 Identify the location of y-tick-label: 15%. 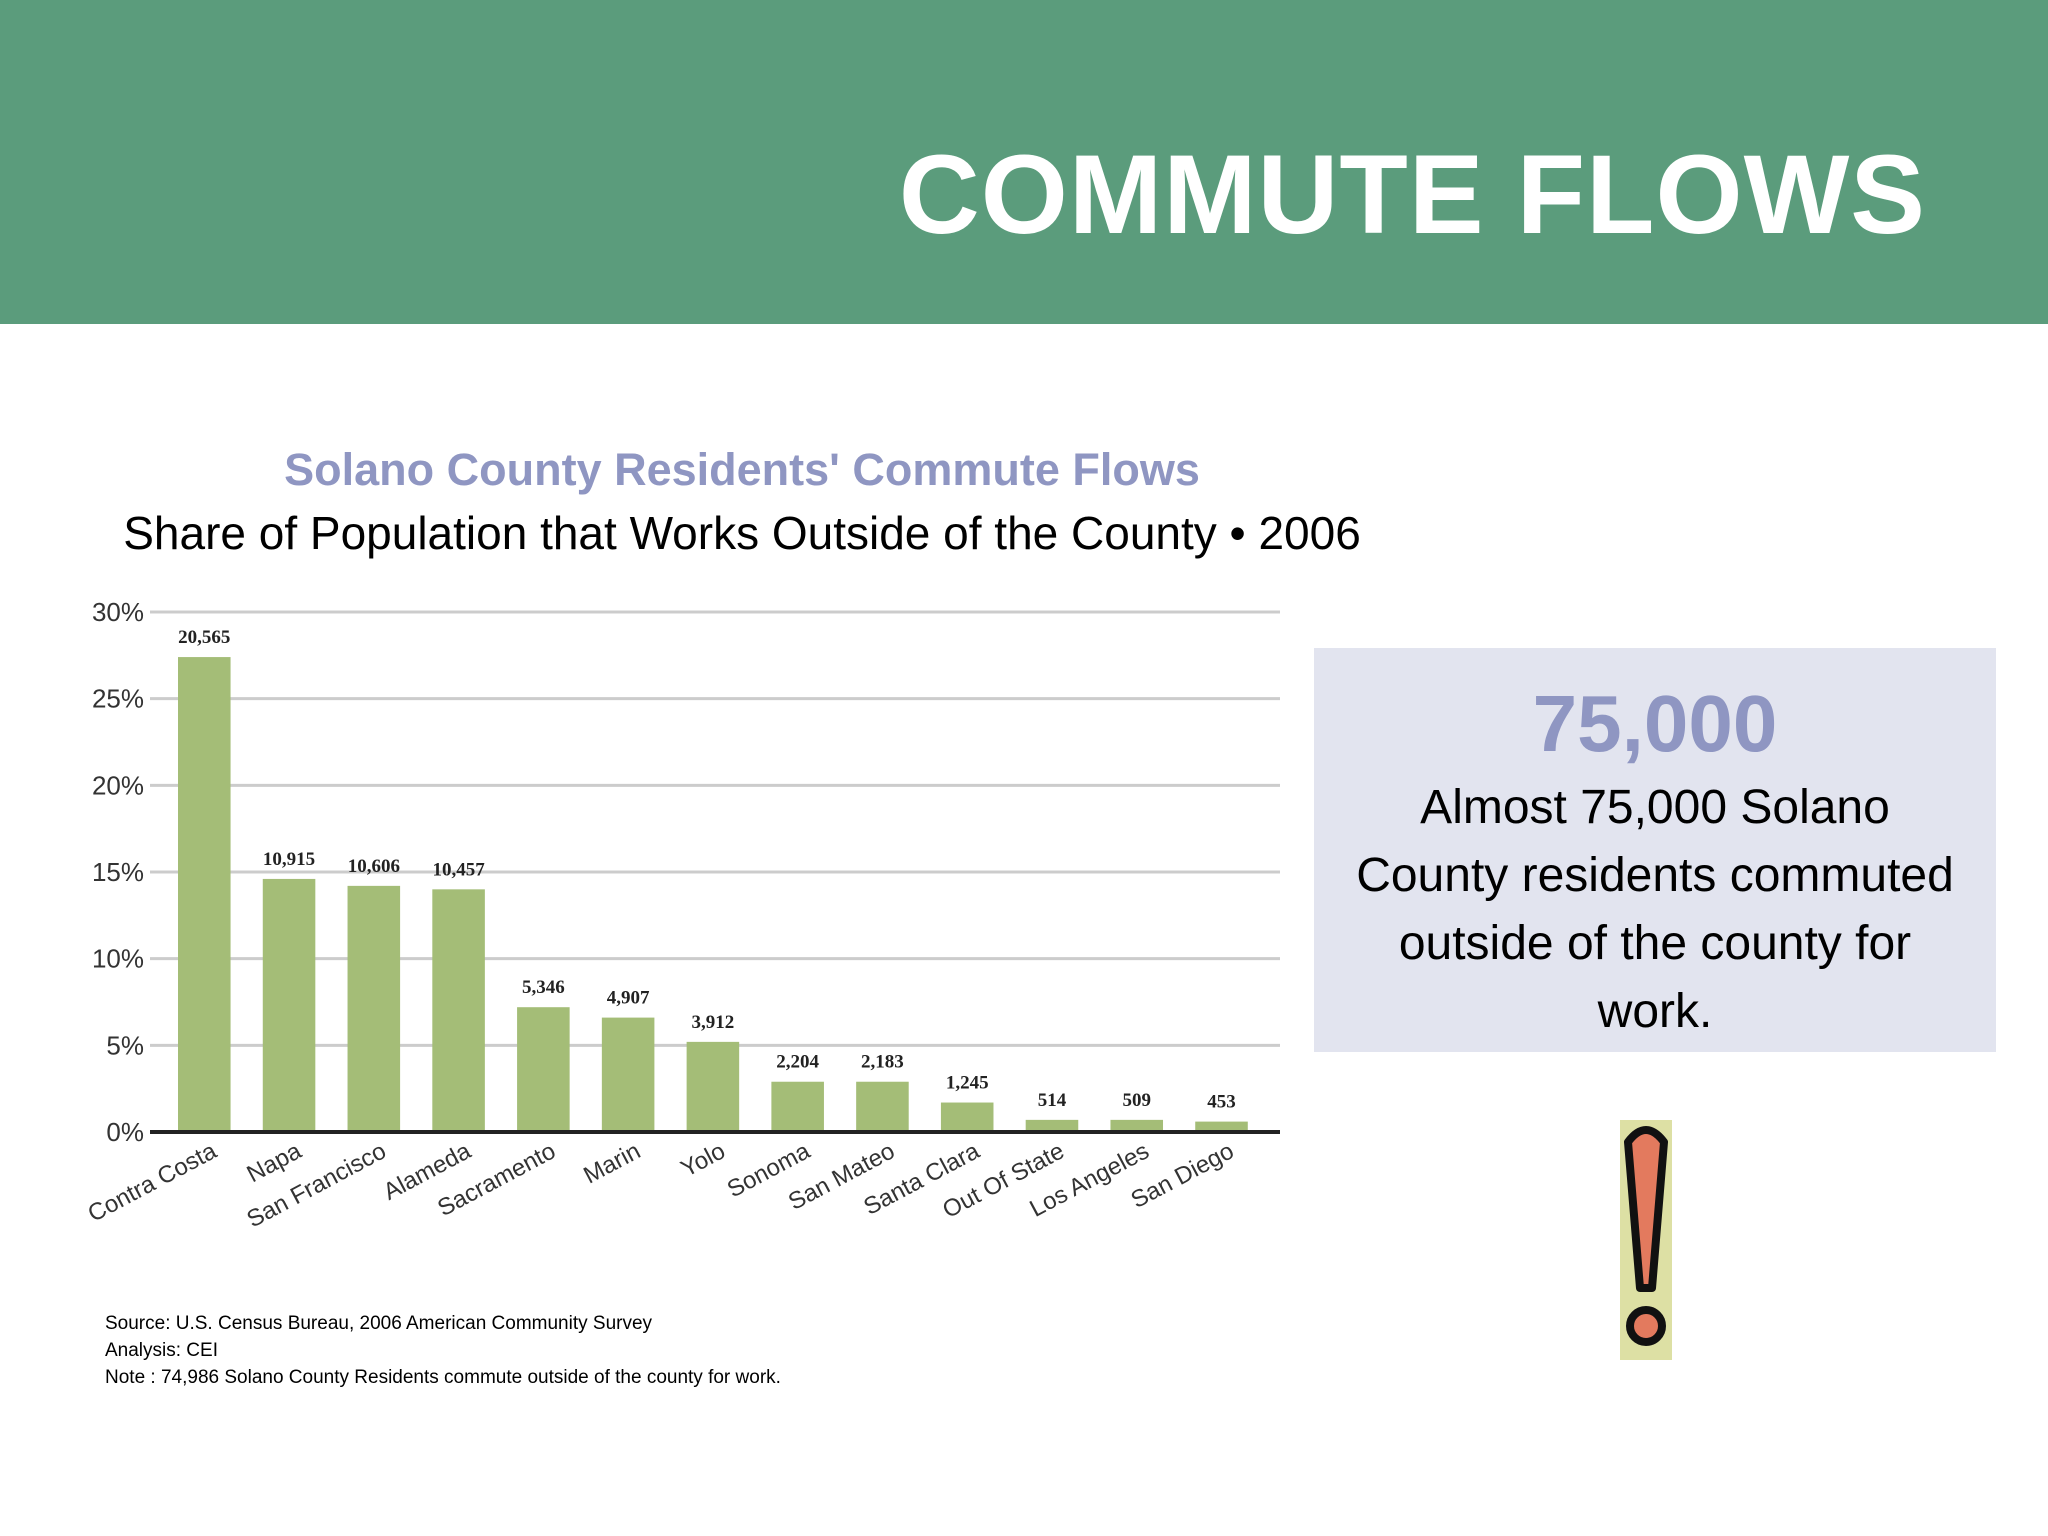
(118, 872).